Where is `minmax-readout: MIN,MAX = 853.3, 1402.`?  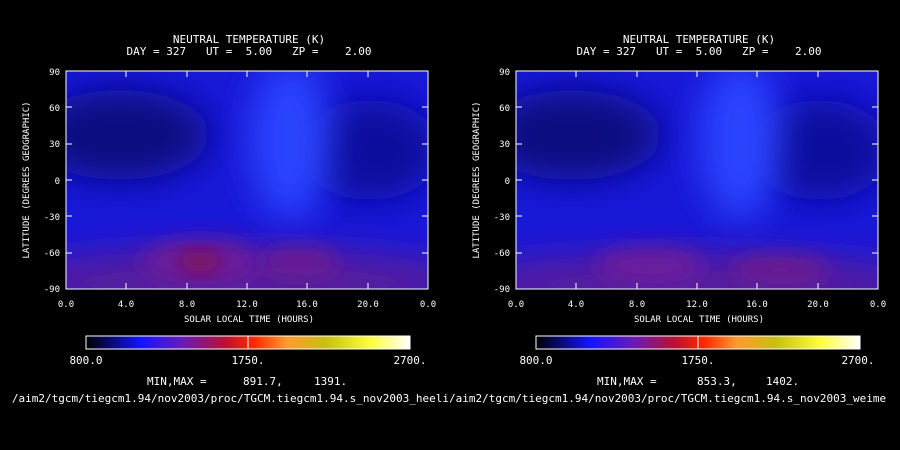 minmax-readout: MIN,MAX = 853.3, 1402. is located at coordinates (698, 381).